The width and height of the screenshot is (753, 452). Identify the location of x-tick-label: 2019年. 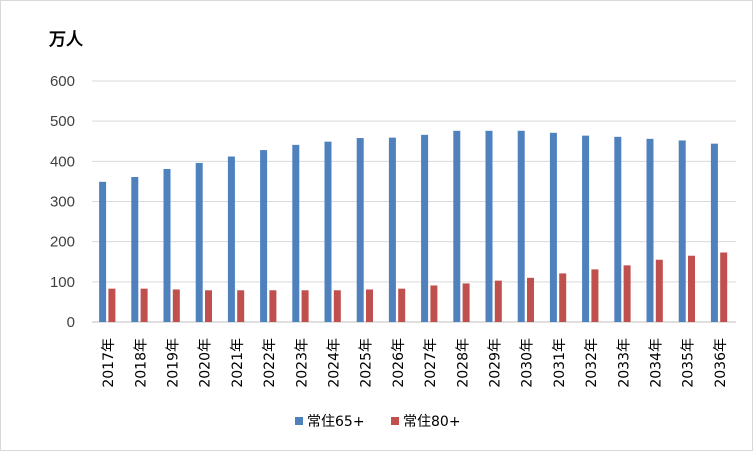
(174, 363).